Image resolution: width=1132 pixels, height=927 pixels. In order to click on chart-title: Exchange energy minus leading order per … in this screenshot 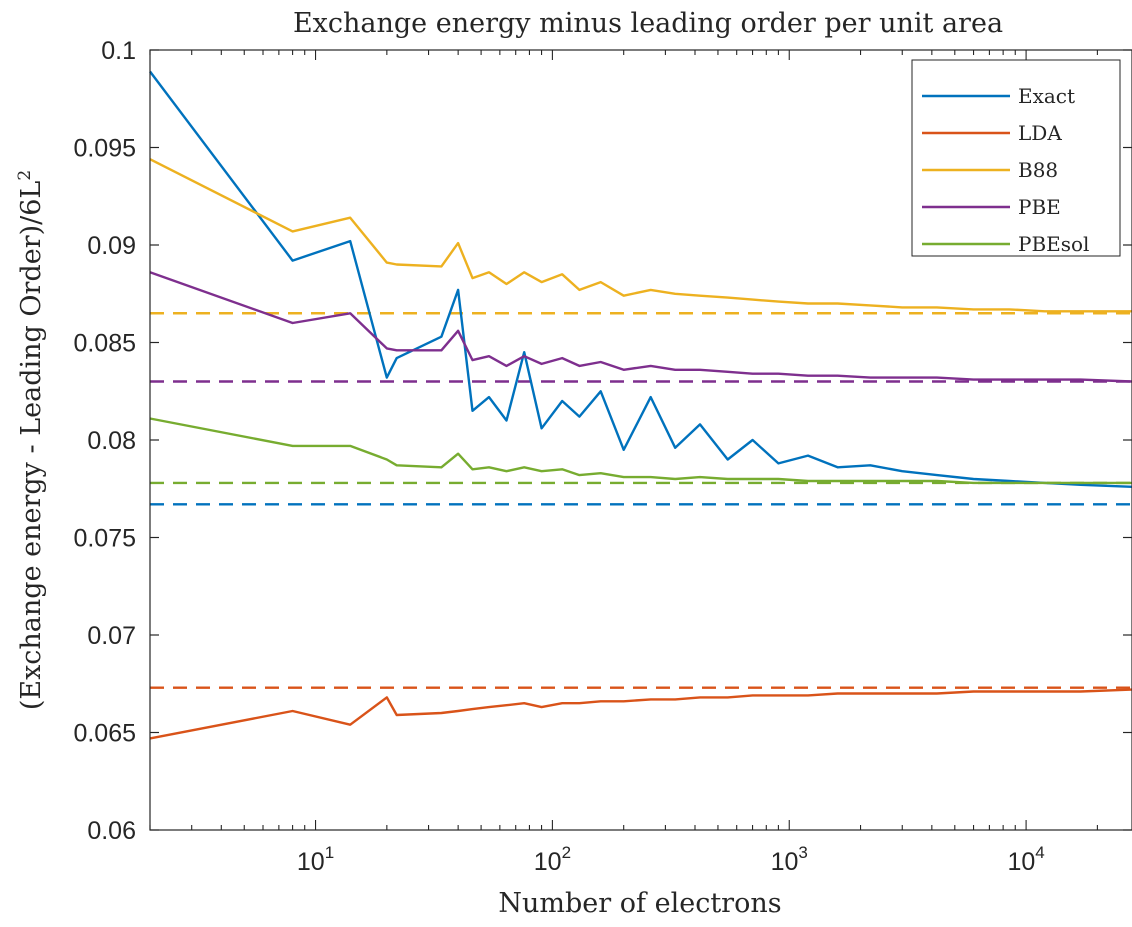, I will do `click(648, 23)`.